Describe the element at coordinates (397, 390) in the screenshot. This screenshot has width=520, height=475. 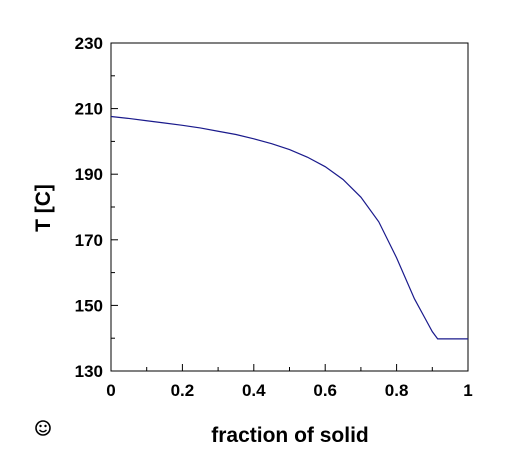
I see `x-tick-label: 0.8` at that location.